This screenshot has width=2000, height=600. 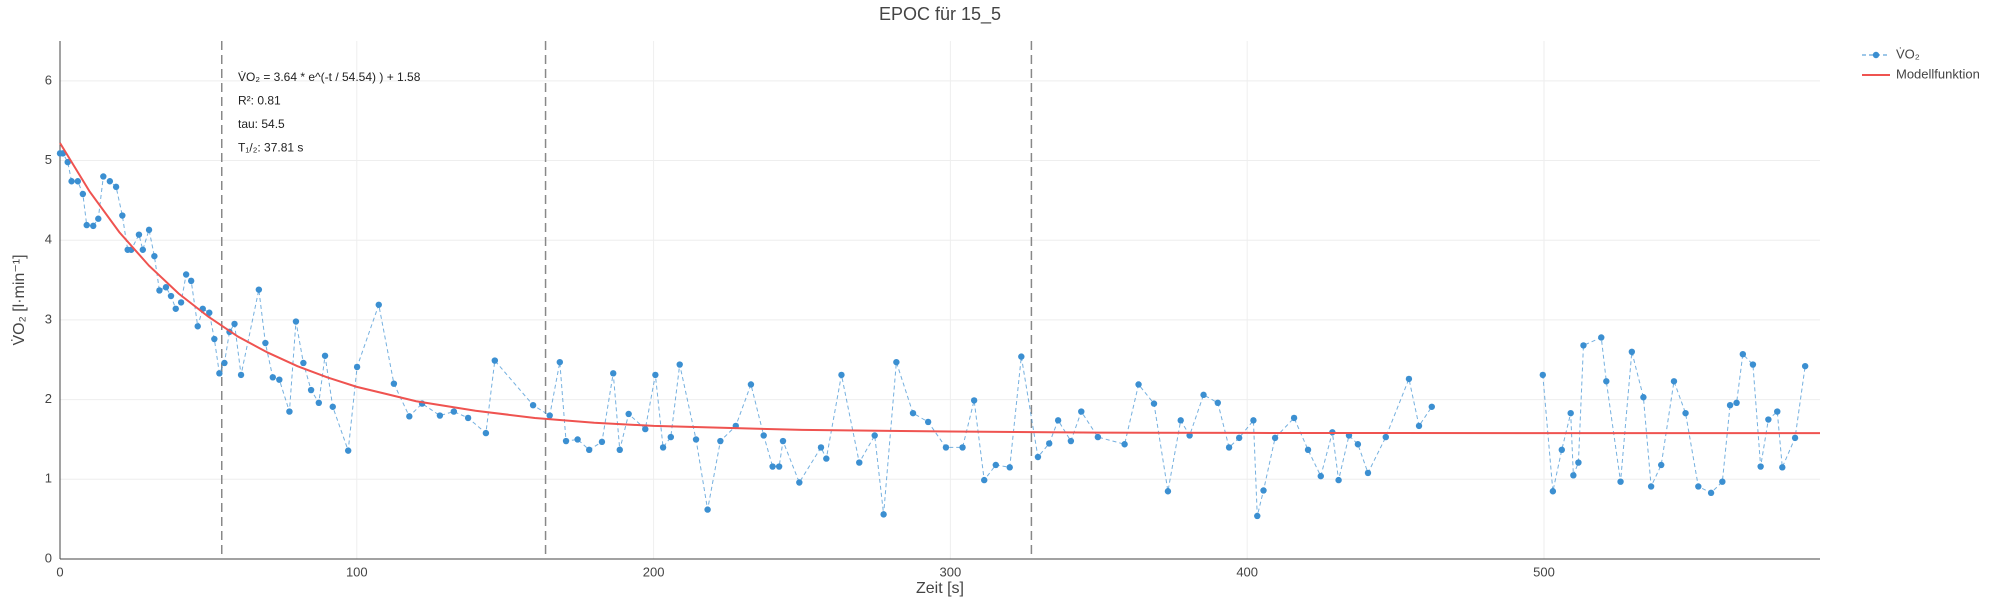 What do you see at coordinates (329, 77) in the screenshot?
I see `annotation: V̇O₂ = 3.64 * e^(-t / 54.54) ) + 1.58` at bounding box center [329, 77].